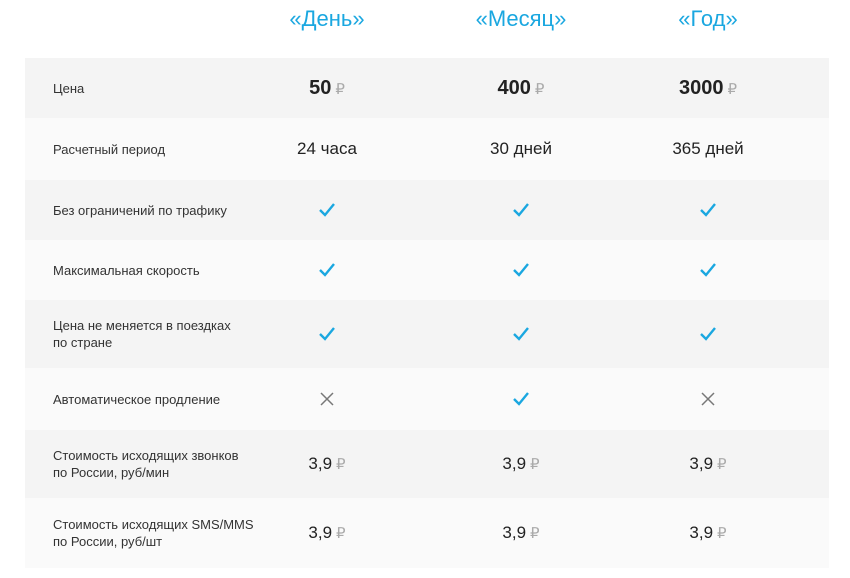  What do you see at coordinates (427, 270) in the screenshot?
I see `table-row: Максимальная скорость` at bounding box center [427, 270].